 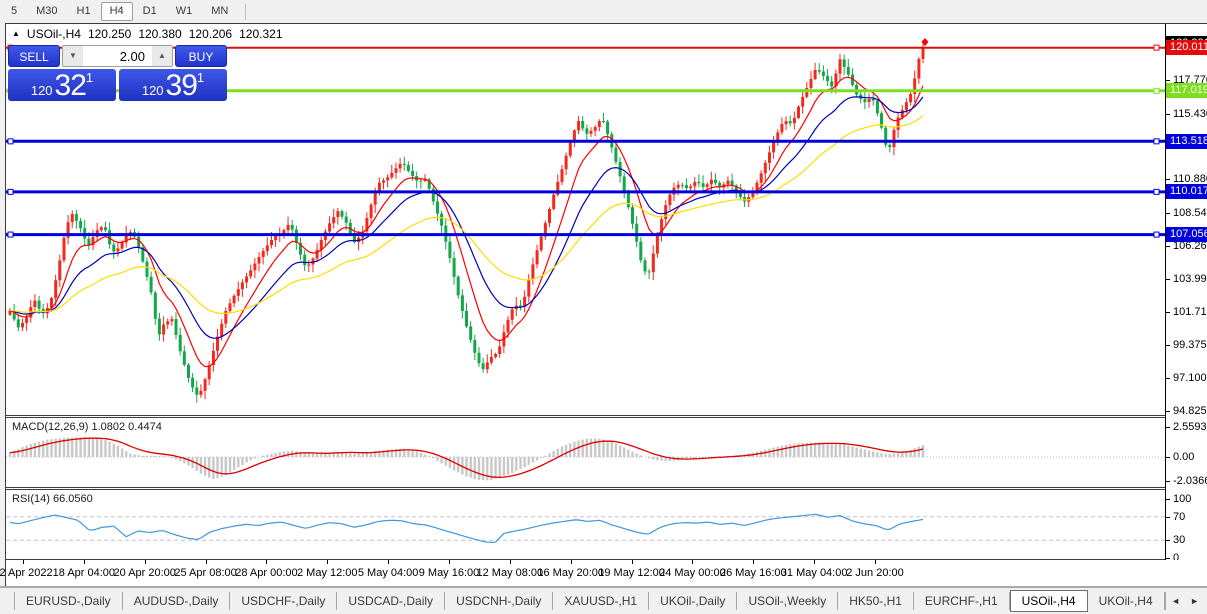 What do you see at coordinates (603, 587) in the screenshot?
I see `window-divider` at bounding box center [603, 587].